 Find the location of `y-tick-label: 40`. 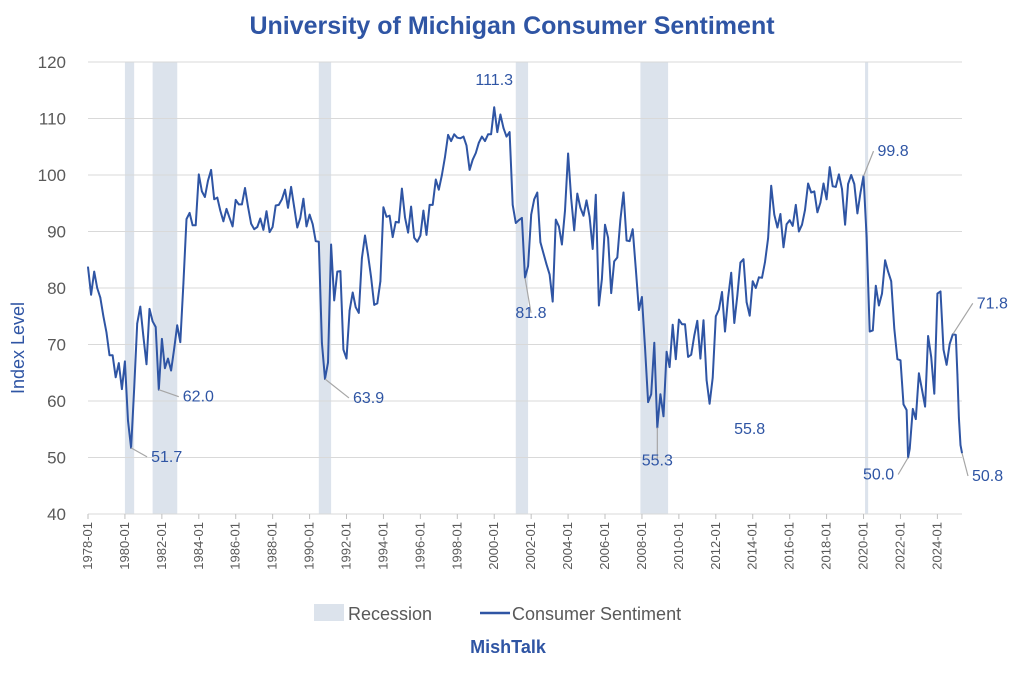

y-tick-label: 40 is located at coordinates (56, 514).